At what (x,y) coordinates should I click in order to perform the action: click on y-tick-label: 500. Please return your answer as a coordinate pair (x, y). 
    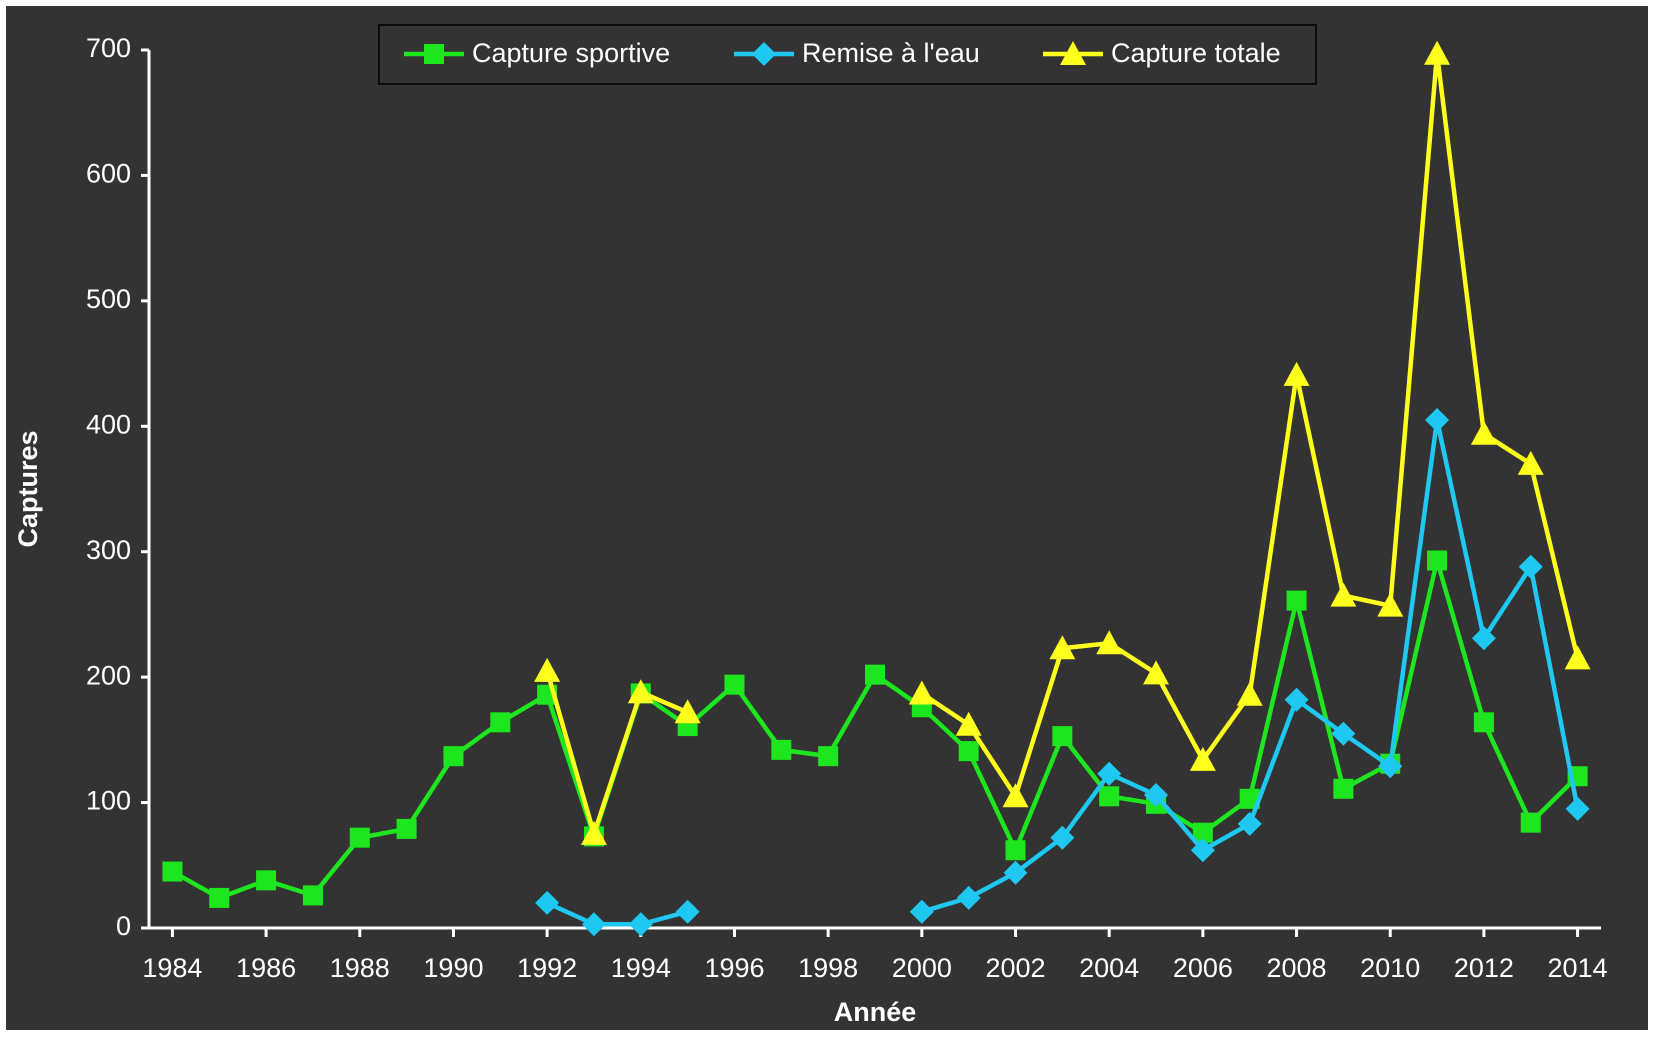
    Looking at the image, I should click on (108, 299).